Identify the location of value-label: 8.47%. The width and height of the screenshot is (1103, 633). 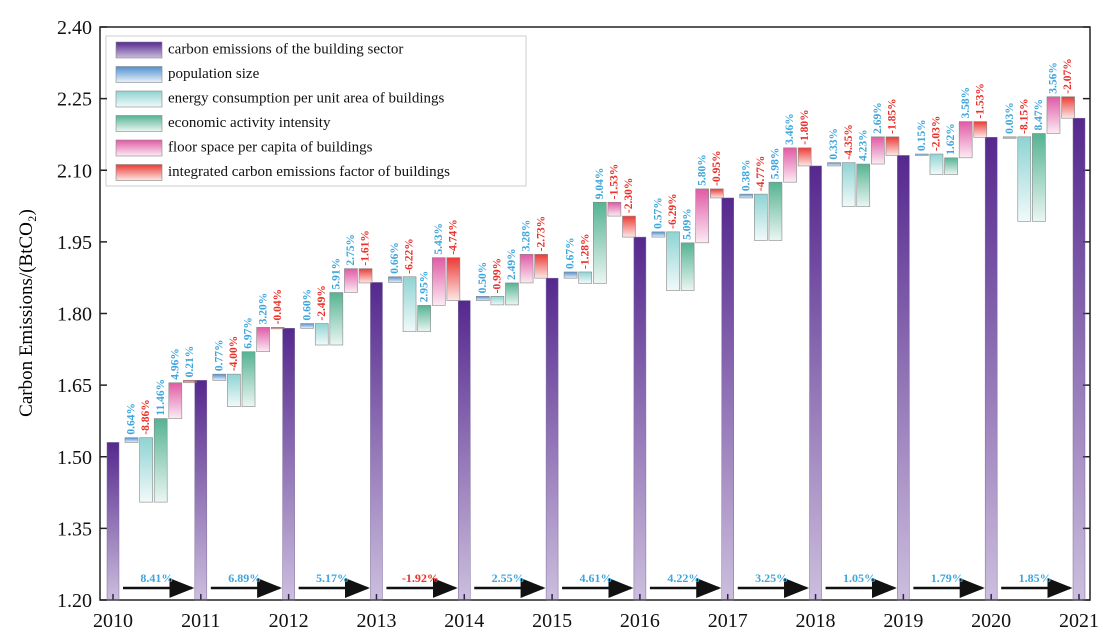
(1039, 115).